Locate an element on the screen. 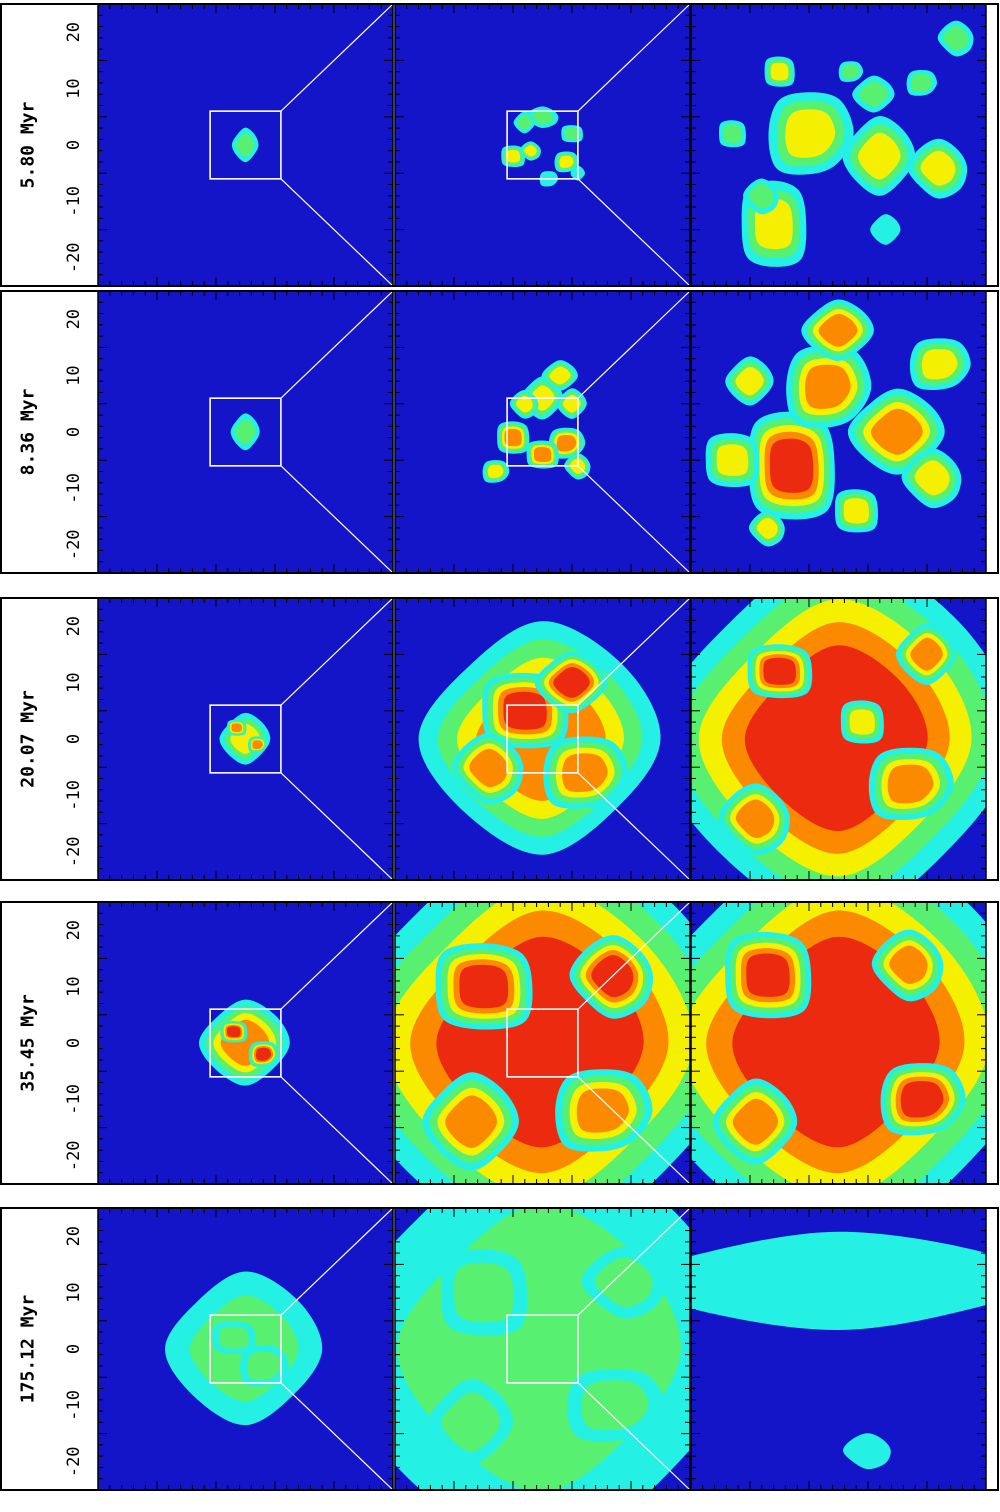 This screenshot has height=1512, width=1000. time-label: 175.12 Myr is located at coordinates (28, 1349).